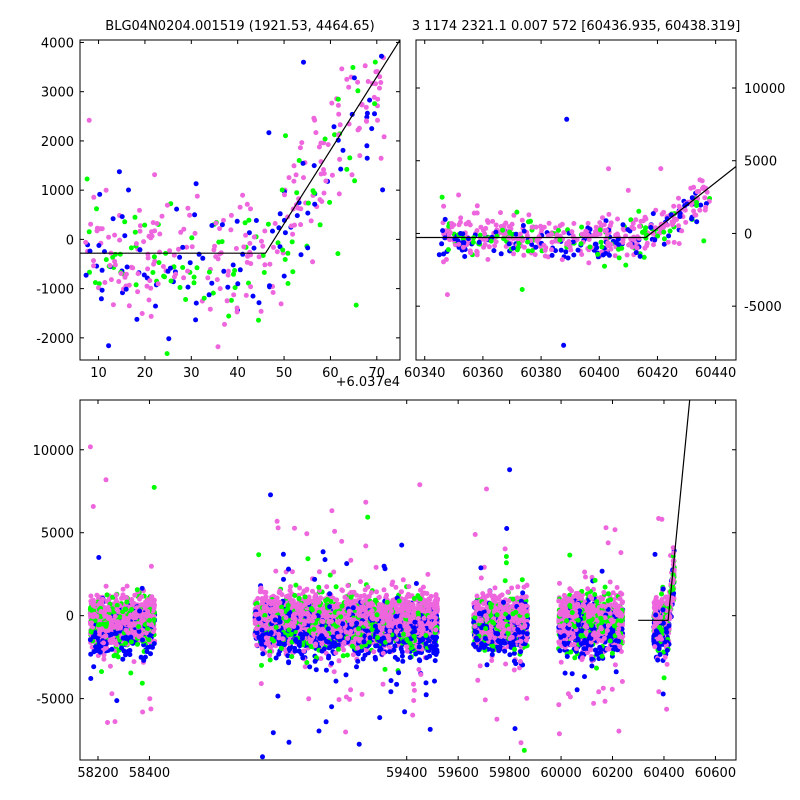 This screenshot has width=800, height=800. What do you see at coordinates (330, 373) in the screenshot?
I see `x-tick-label: 60` at bounding box center [330, 373].